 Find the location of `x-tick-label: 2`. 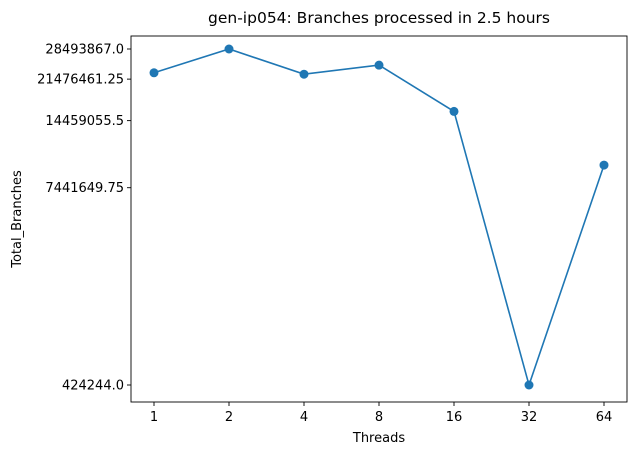

x-tick-label: 2 is located at coordinates (229, 417).